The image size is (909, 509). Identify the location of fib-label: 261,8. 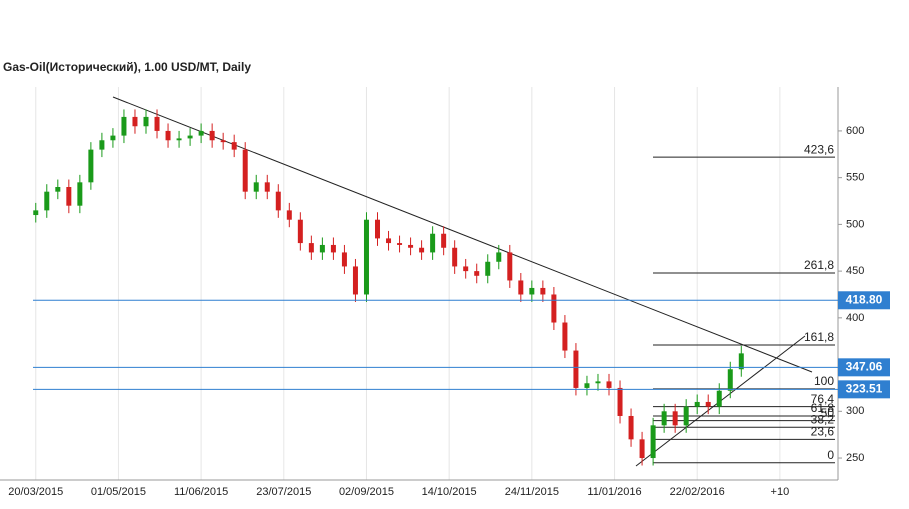
(819, 265).